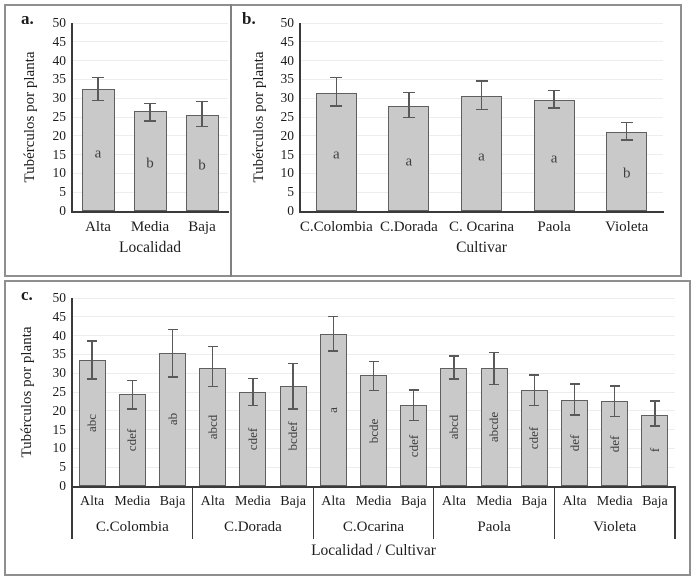 The height and width of the screenshot is (583, 698). Describe the element at coordinates (132, 527) in the screenshot. I see `group-label: C.Colombia` at that location.